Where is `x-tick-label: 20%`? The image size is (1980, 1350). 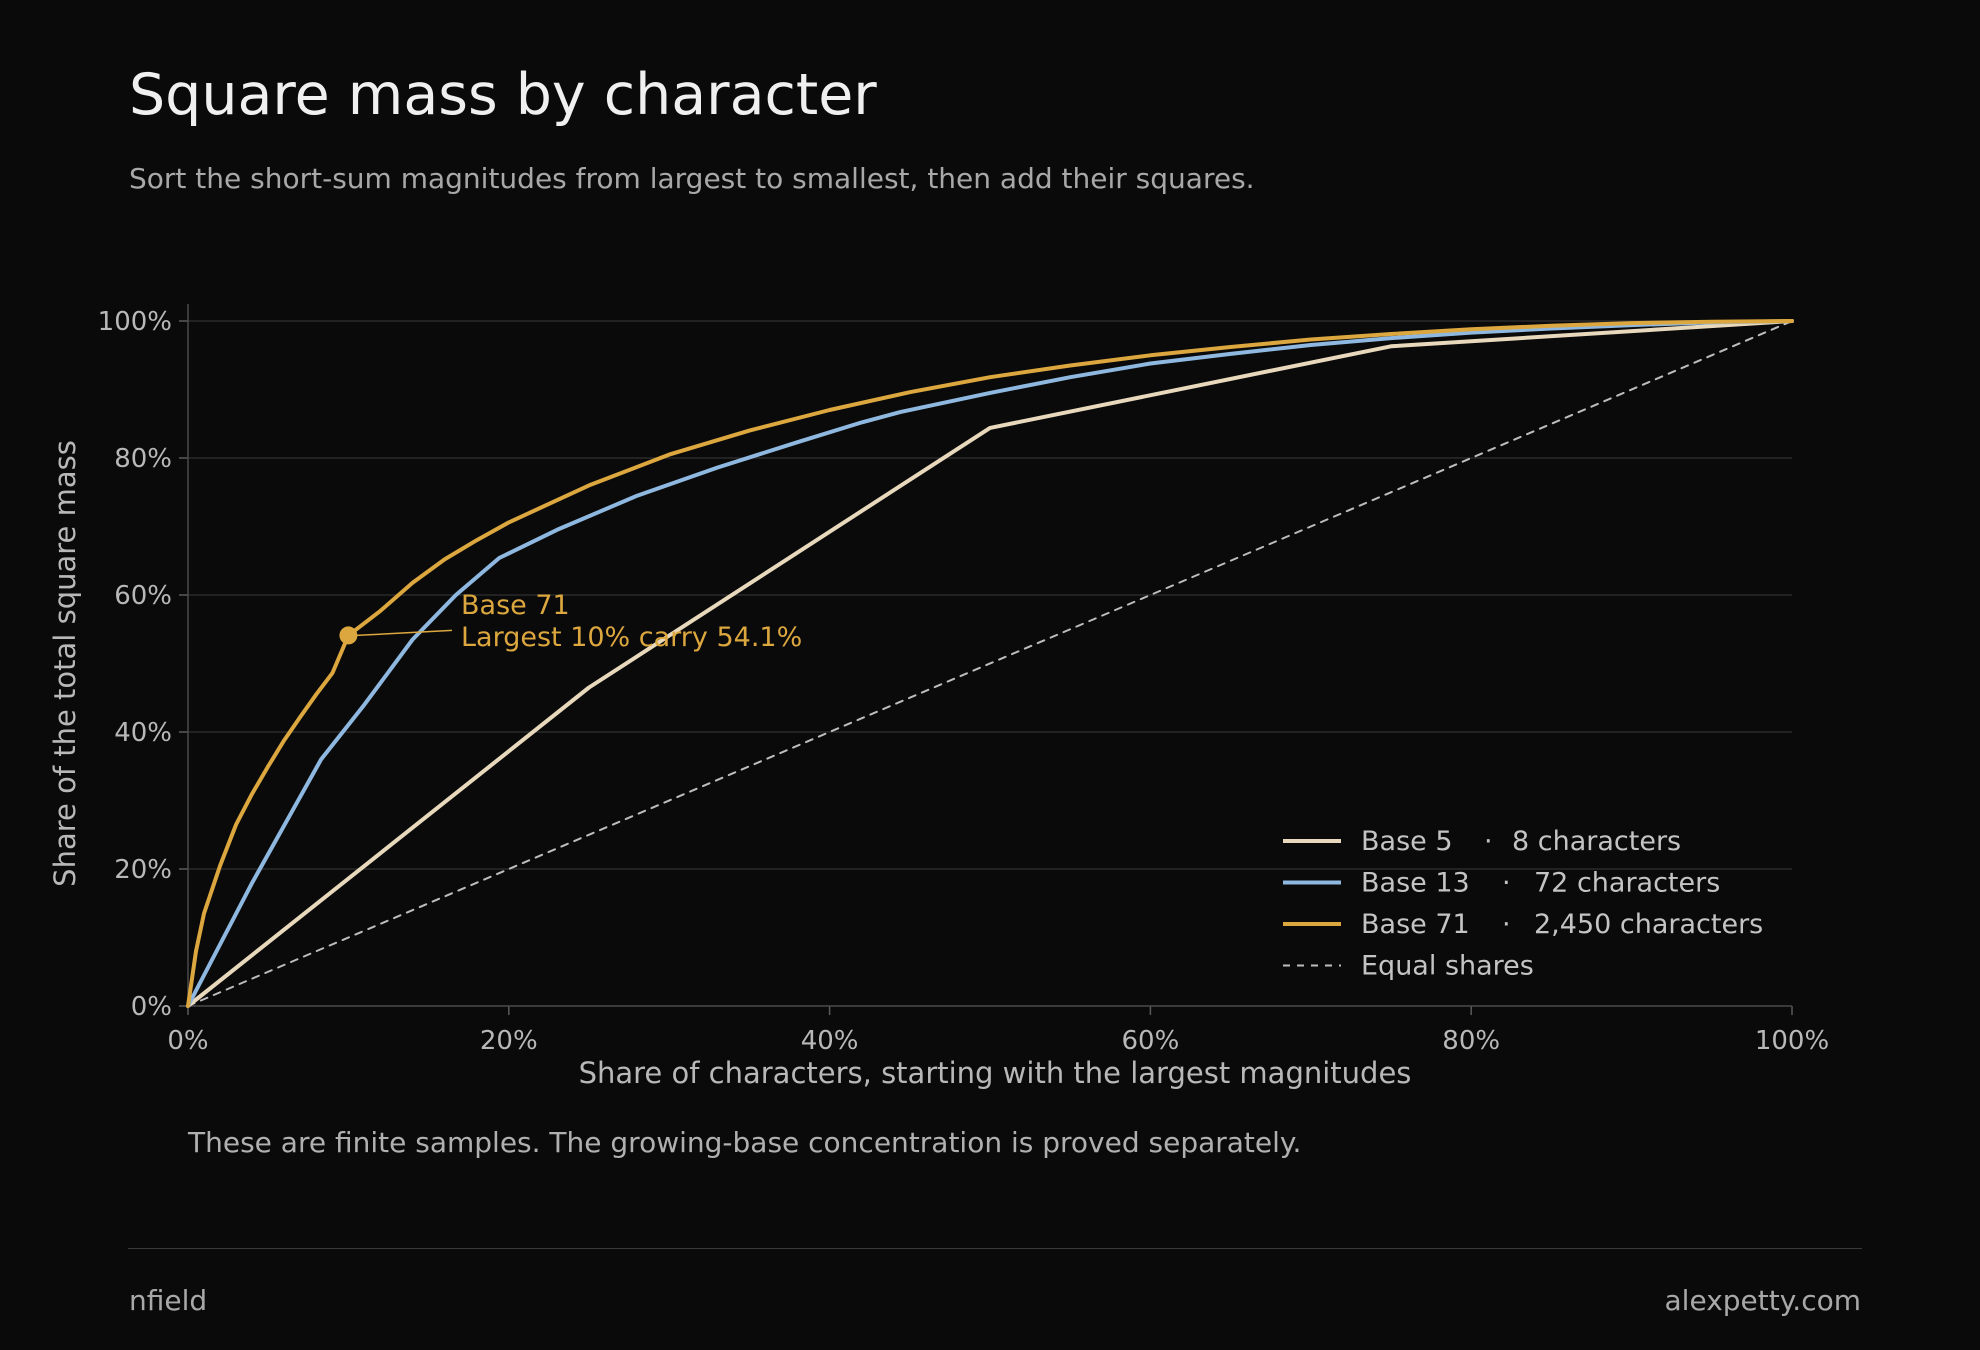 x-tick-label: 20% is located at coordinates (509, 1041).